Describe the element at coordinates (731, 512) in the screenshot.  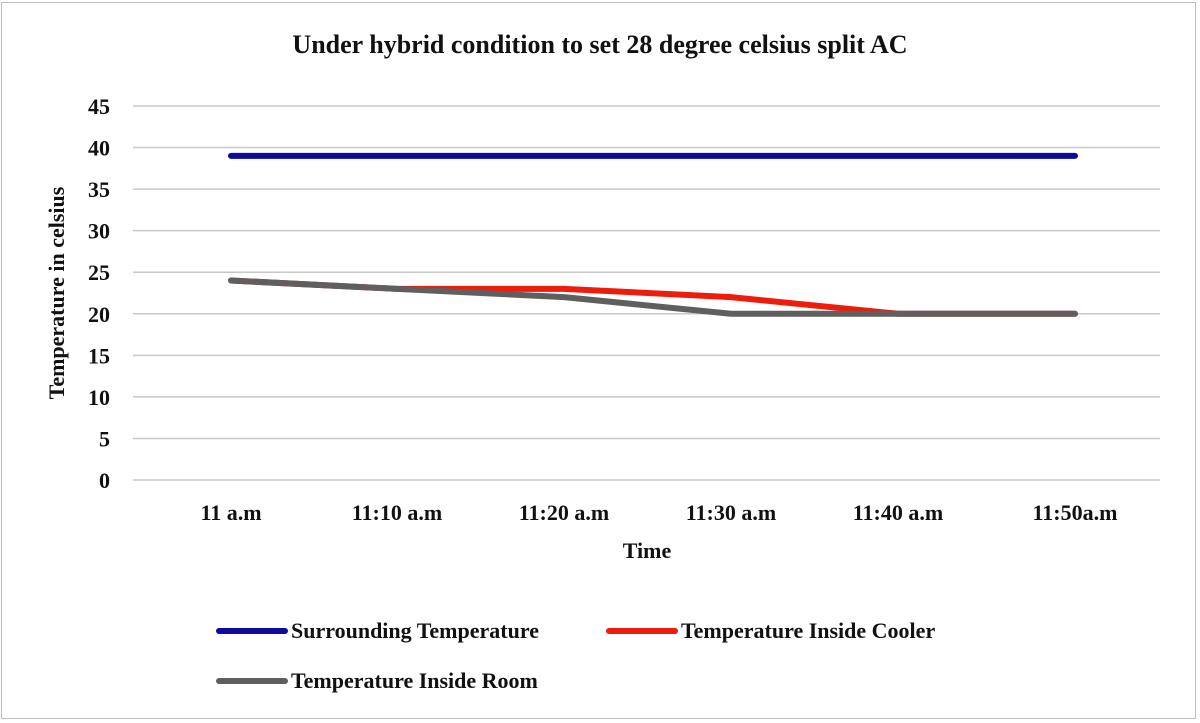
I see `x-tick-label: 11:30 a.m` at that location.